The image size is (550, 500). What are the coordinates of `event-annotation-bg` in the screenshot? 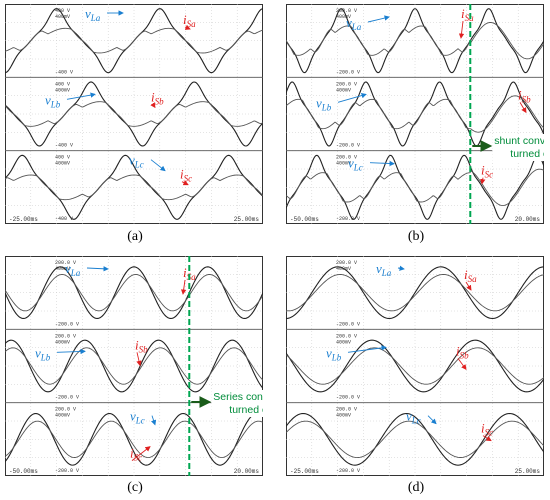 It's located at (521, 147).